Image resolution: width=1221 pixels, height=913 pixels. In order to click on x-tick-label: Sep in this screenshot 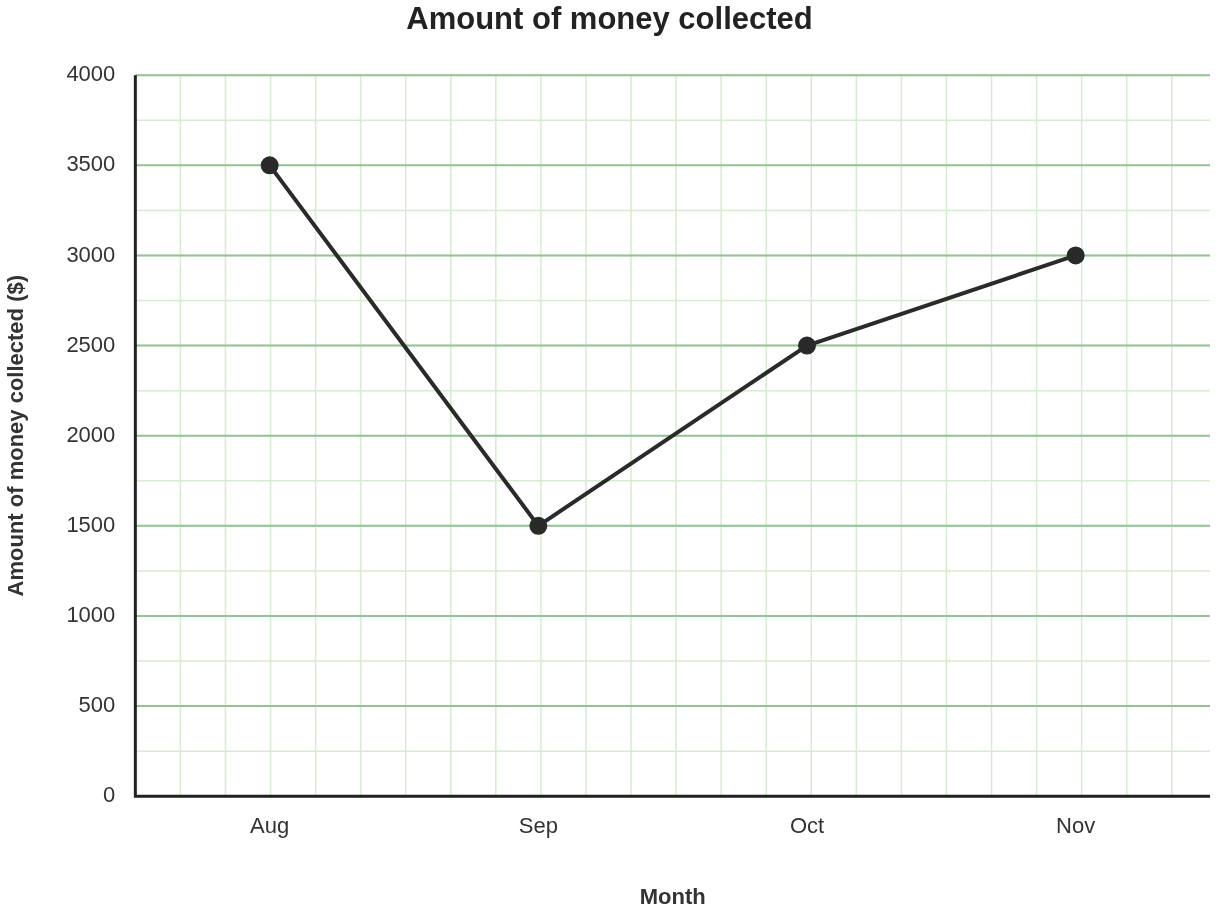, I will do `click(538, 826)`.